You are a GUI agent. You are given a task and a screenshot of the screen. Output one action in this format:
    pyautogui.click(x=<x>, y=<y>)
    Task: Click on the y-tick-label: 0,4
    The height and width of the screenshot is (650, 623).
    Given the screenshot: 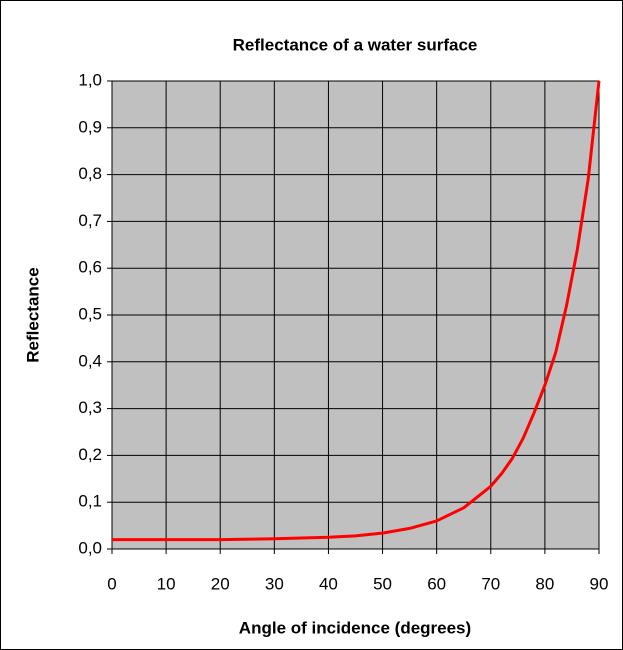 What is the action you would take?
    pyautogui.click(x=90, y=360)
    